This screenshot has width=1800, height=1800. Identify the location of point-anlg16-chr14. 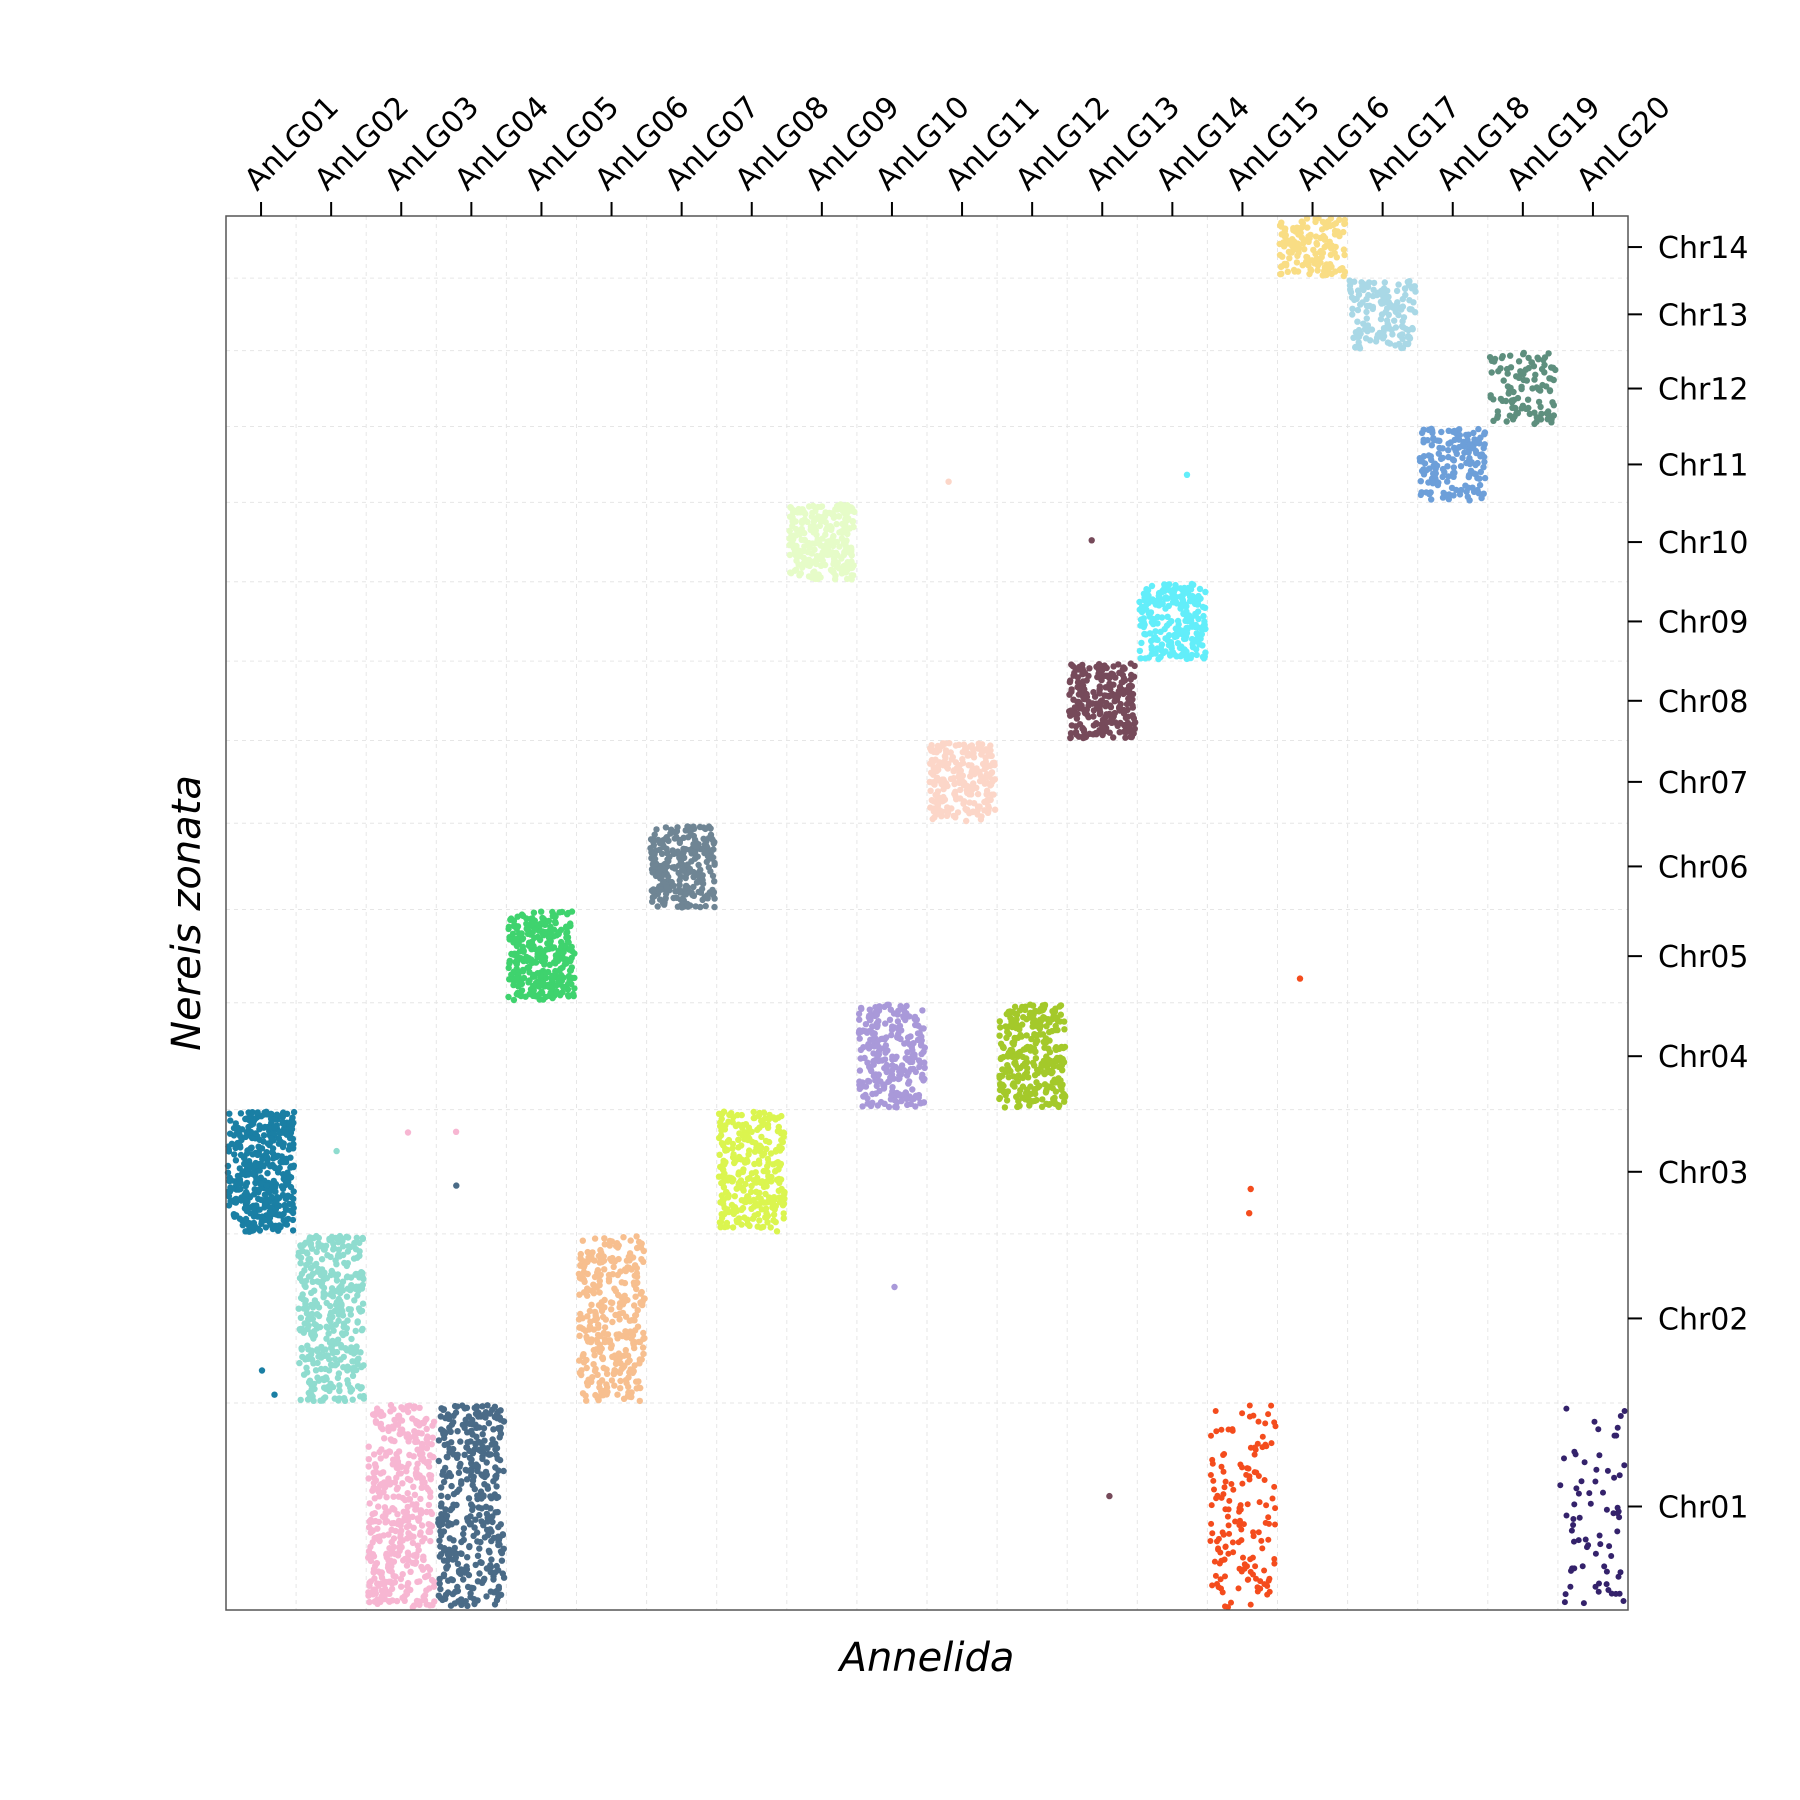
(1281, 222).